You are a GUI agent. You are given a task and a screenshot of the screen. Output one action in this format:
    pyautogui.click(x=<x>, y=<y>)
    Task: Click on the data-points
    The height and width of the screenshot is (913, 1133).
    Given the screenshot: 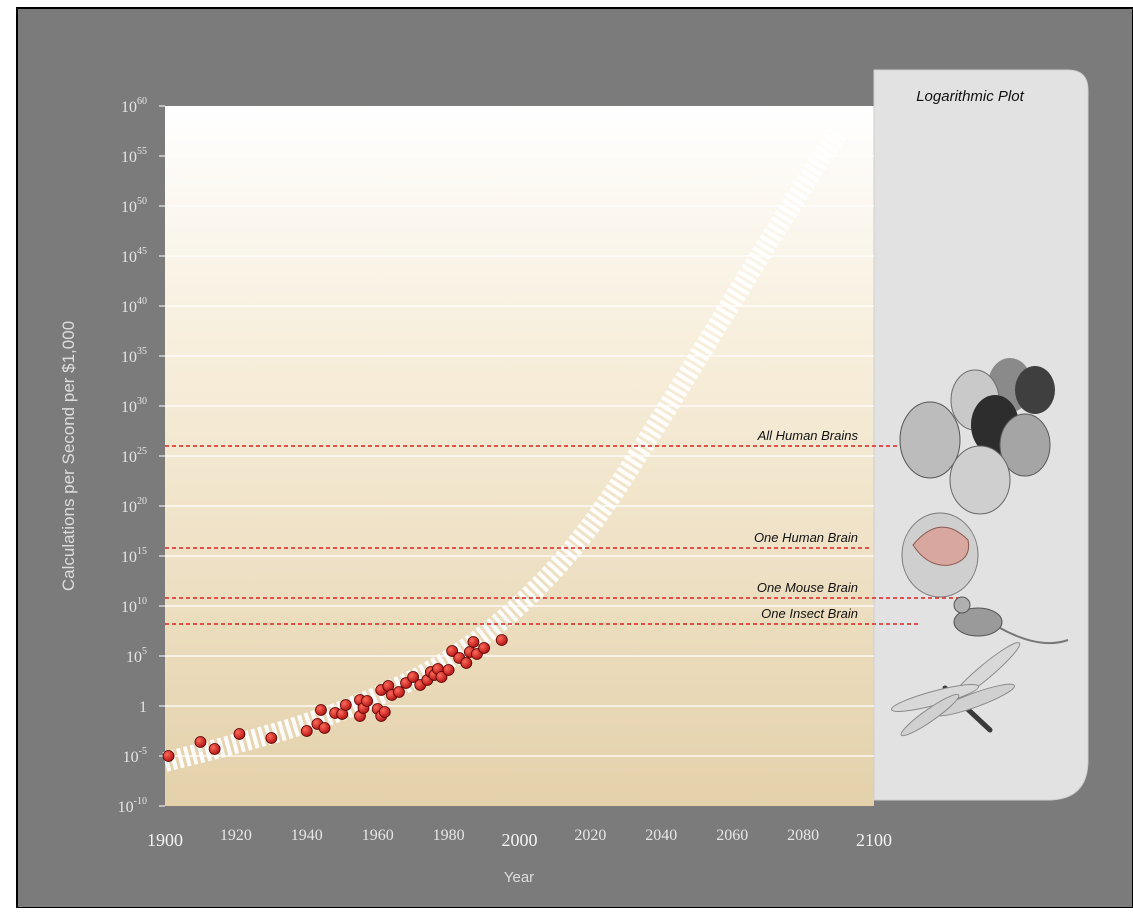 What is the action you would take?
    pyautogui.click(x=335, y=698)
    